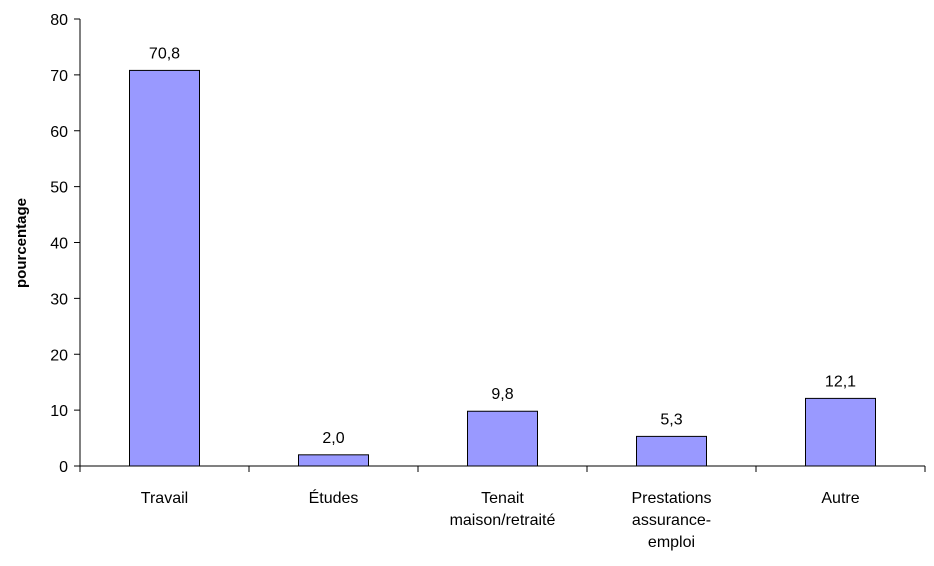  I want to click on y-tick-label: 10, so click(59, 411).